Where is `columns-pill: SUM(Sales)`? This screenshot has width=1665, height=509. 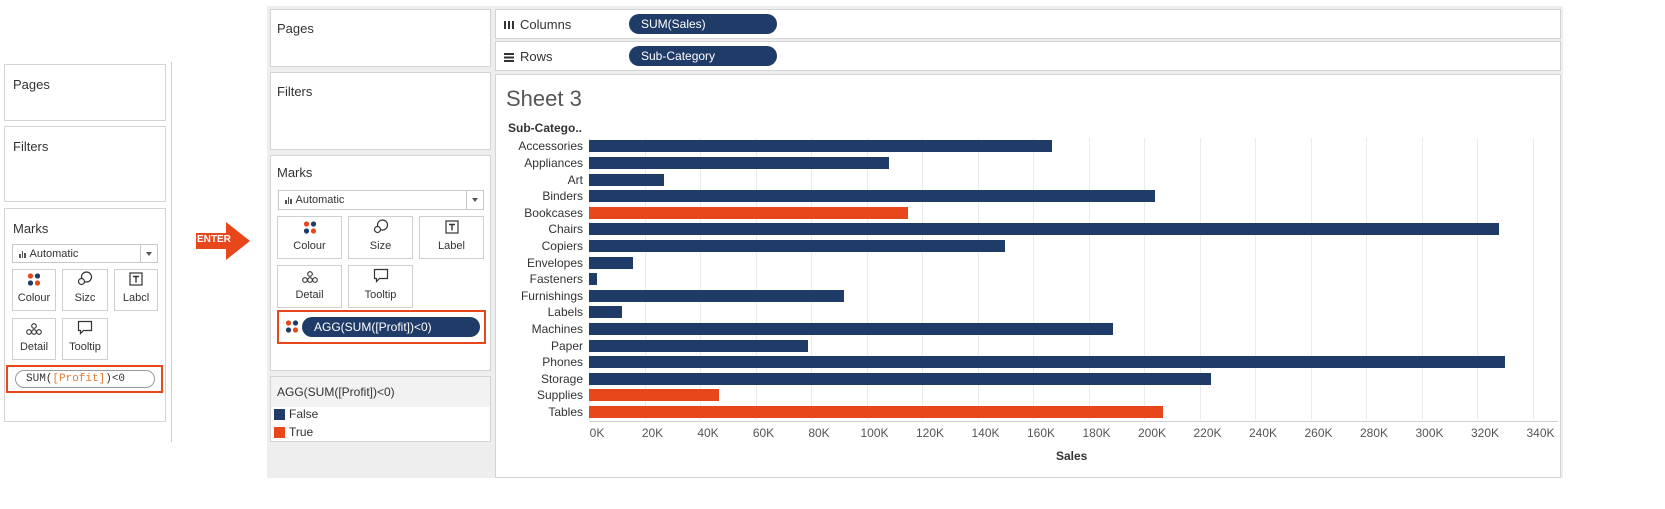 columns-pill: SUM(Sales) is located at coordinates (703, 24).